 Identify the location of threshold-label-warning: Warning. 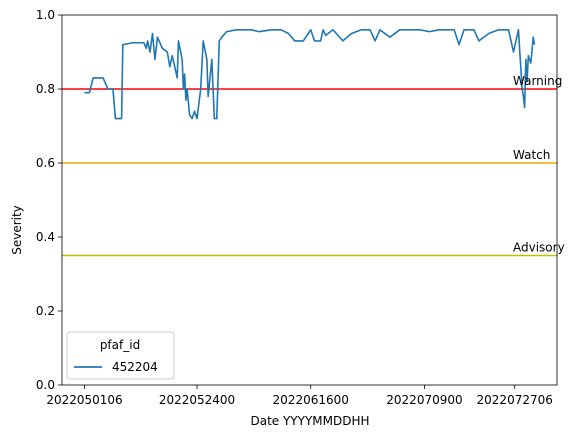
(537, 81).